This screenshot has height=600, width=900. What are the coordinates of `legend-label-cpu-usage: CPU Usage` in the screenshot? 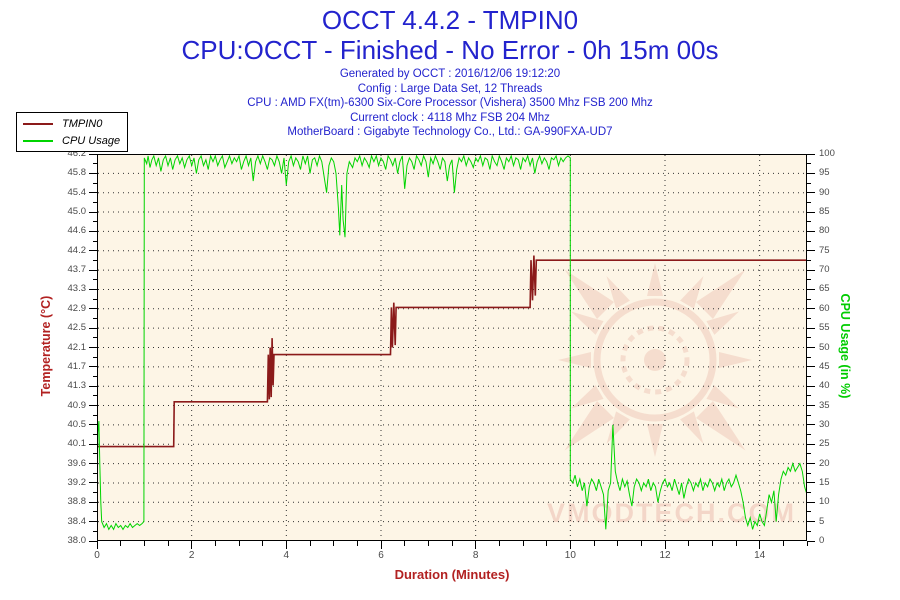 It's located at (91, 140).